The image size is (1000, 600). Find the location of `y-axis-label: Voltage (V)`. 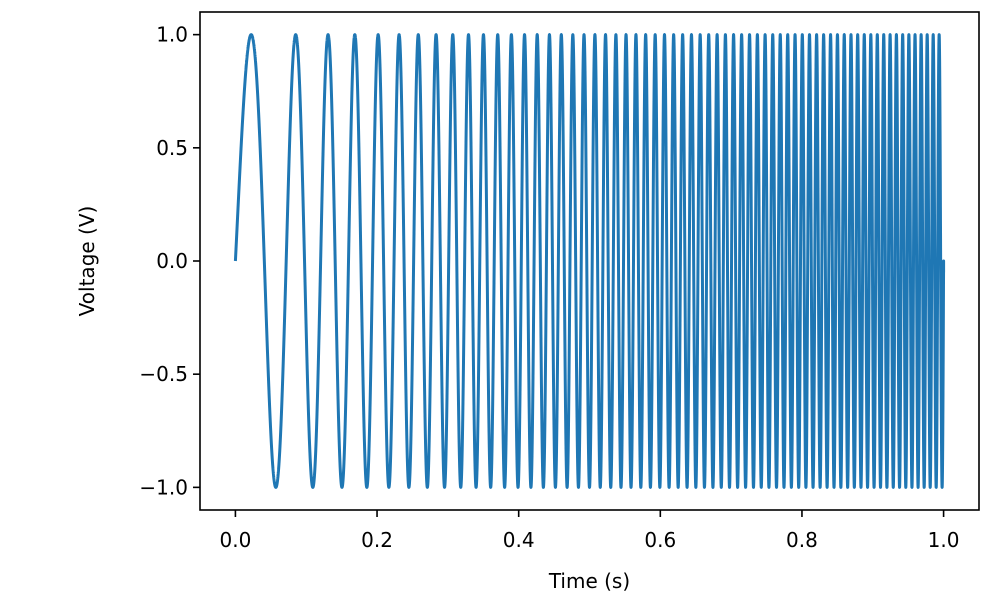

y-axis-label: Voltage (V) is located at coordinates (87, 261).